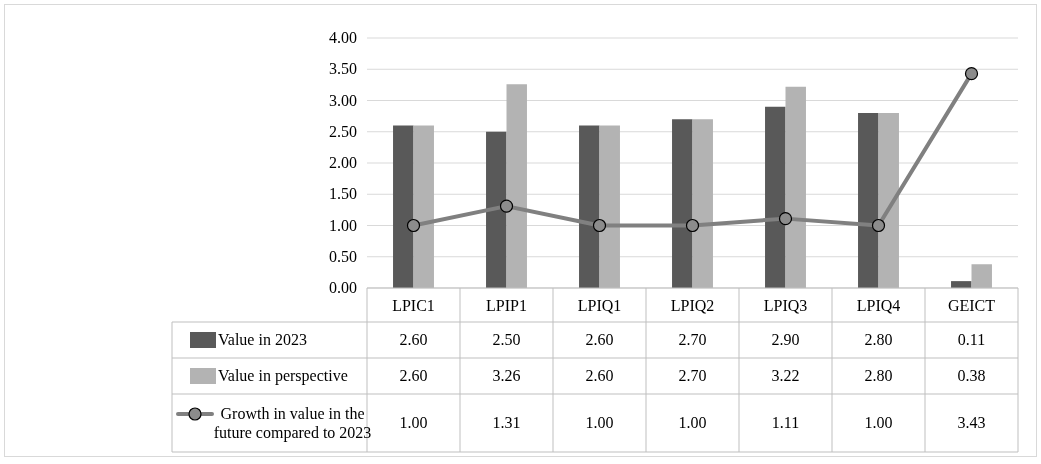 The image size is (1041, 464). Describe the element at coordinates (599, 305) in the screenshot. I see `x-tick-label: LPIQ1` at that location.